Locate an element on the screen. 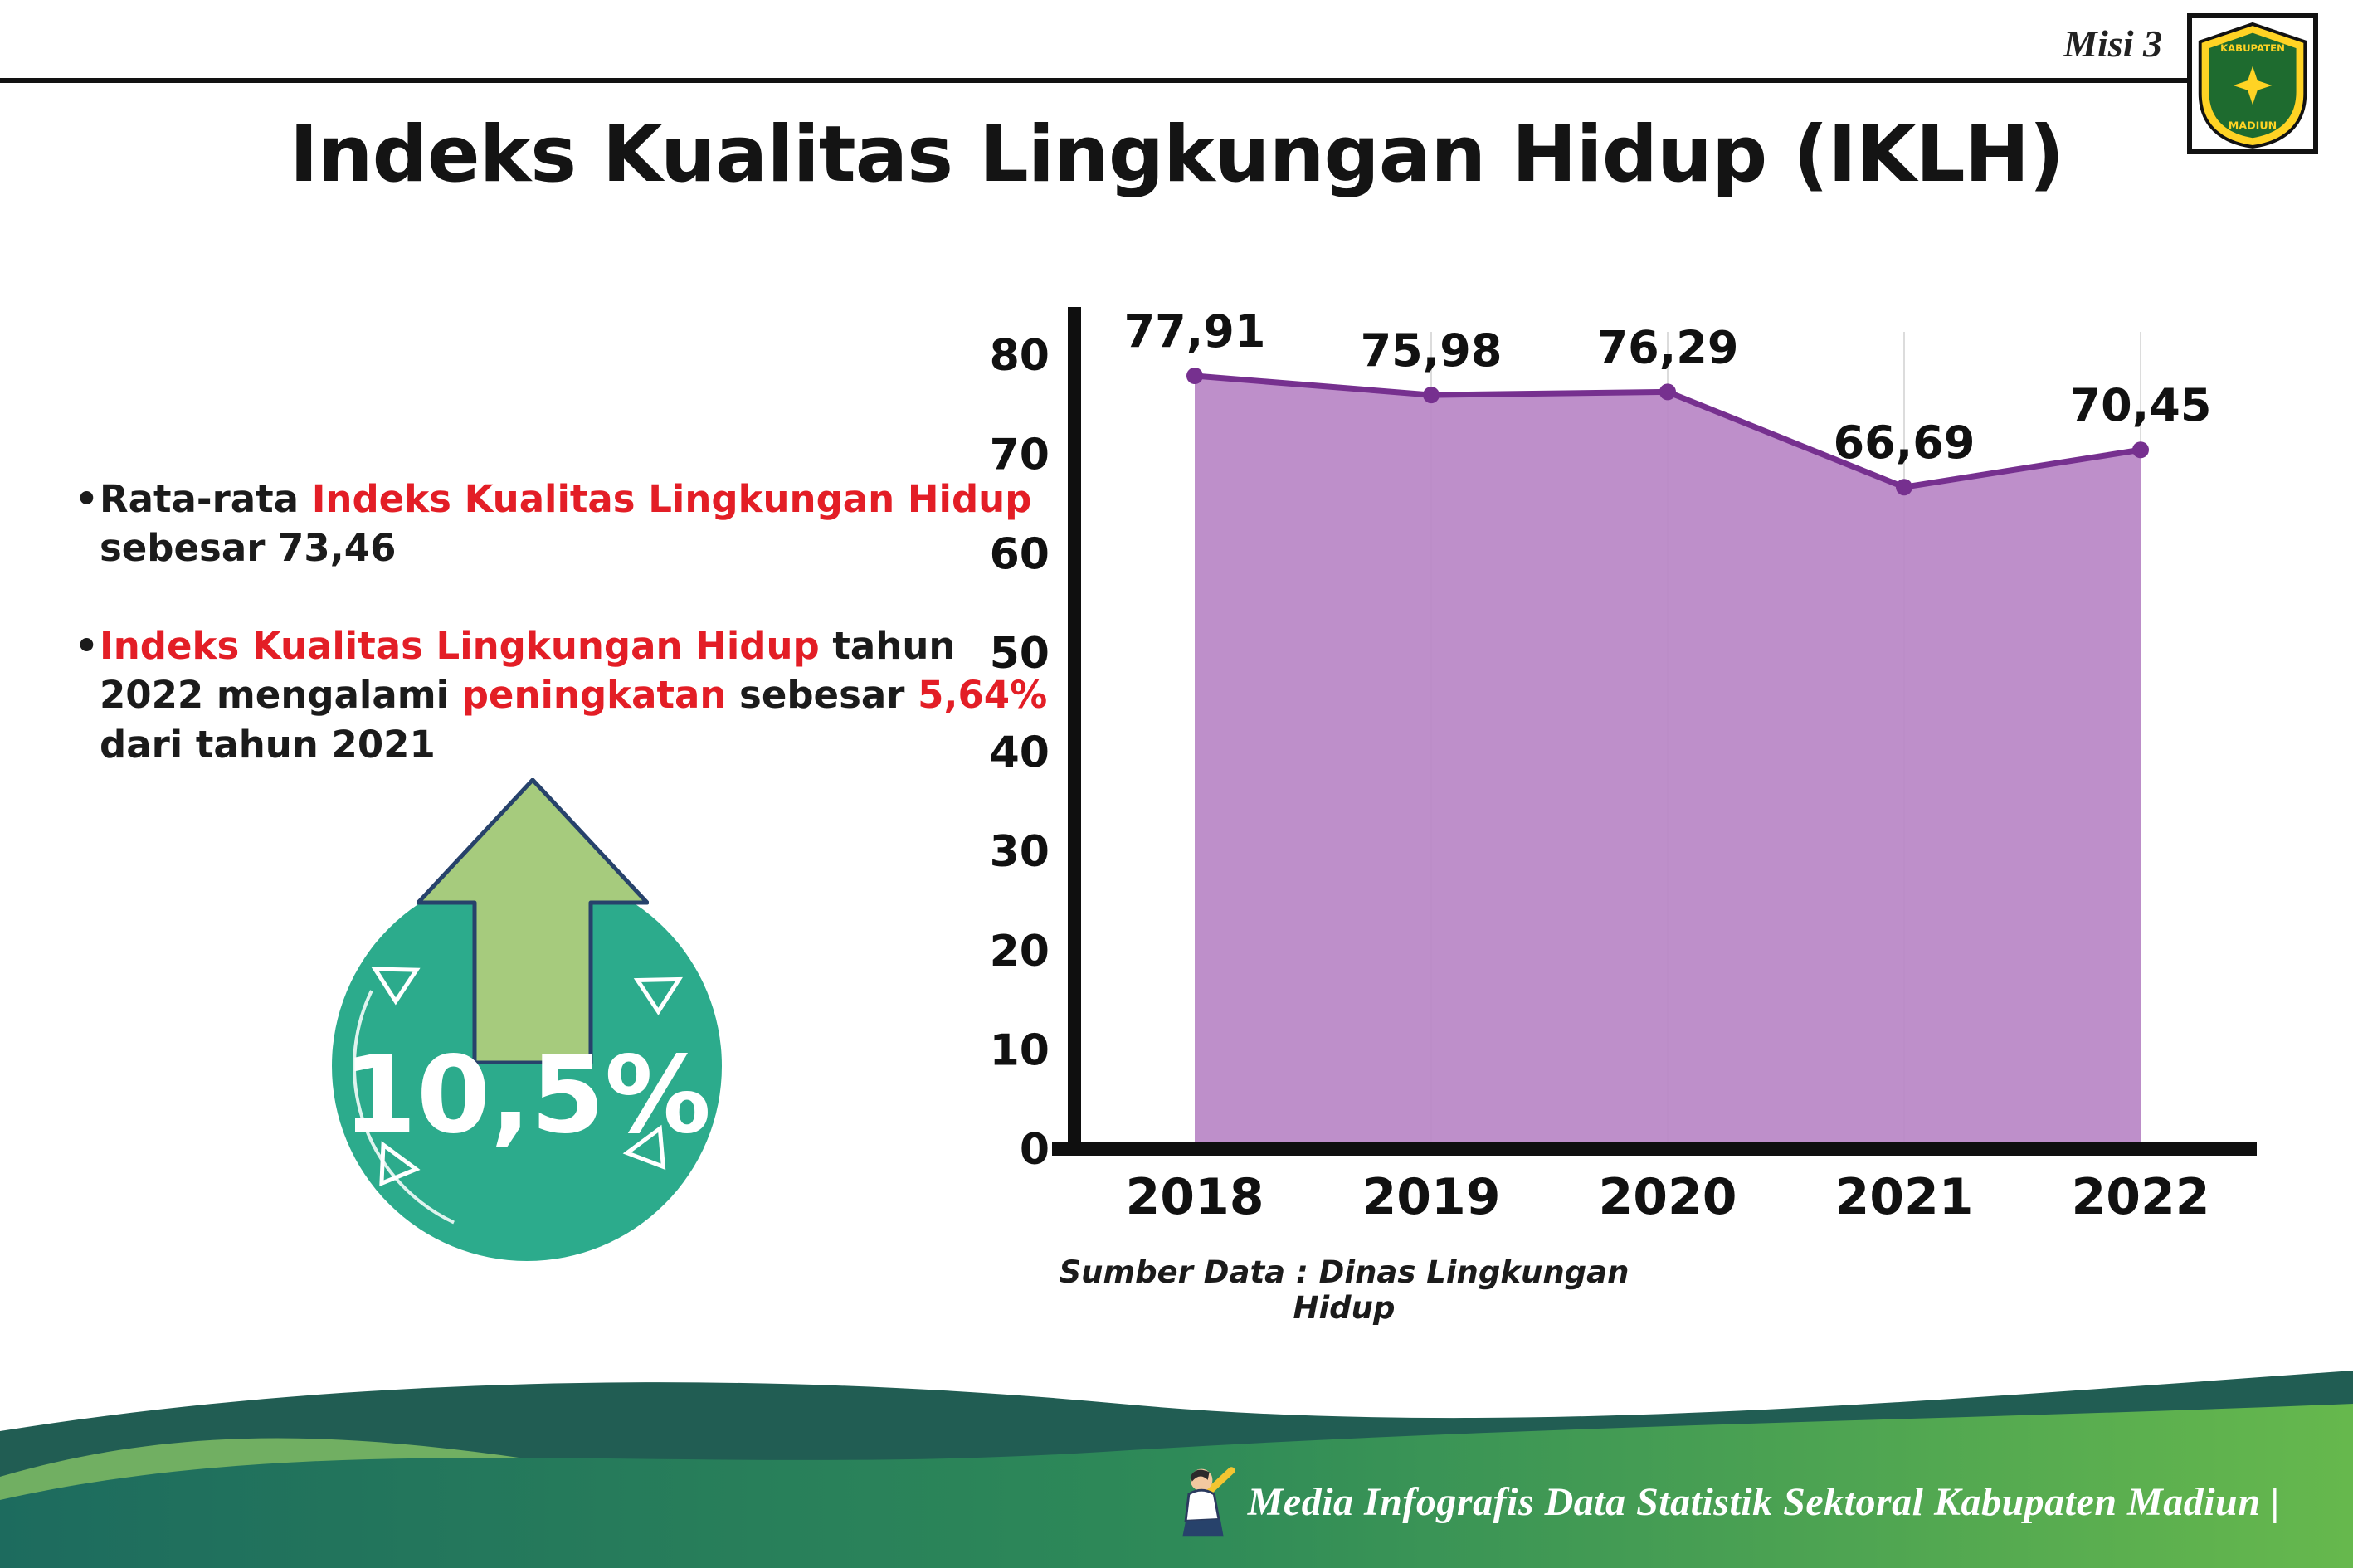 The image size is (2353, 1568). increase-badge-value: 10,5% is located at coordinates (527, 1095).